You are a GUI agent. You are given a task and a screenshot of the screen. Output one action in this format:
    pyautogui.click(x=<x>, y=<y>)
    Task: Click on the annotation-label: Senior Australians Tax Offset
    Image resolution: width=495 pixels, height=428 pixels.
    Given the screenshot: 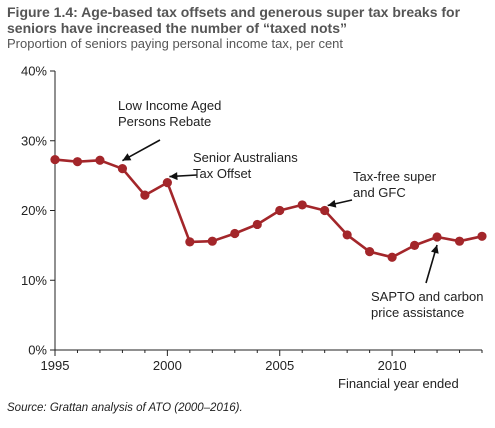 What is the action you would take?
    pyautogui.click(x=245, y=165)
    